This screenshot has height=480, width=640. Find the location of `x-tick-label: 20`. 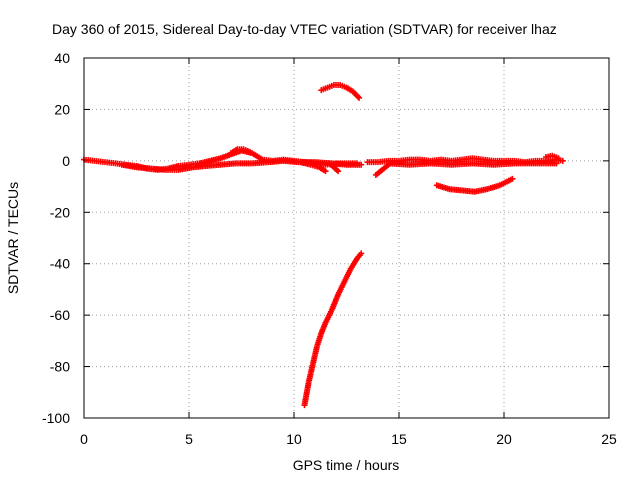

x-tick-label: 20 is located at coordinates (504, 439).